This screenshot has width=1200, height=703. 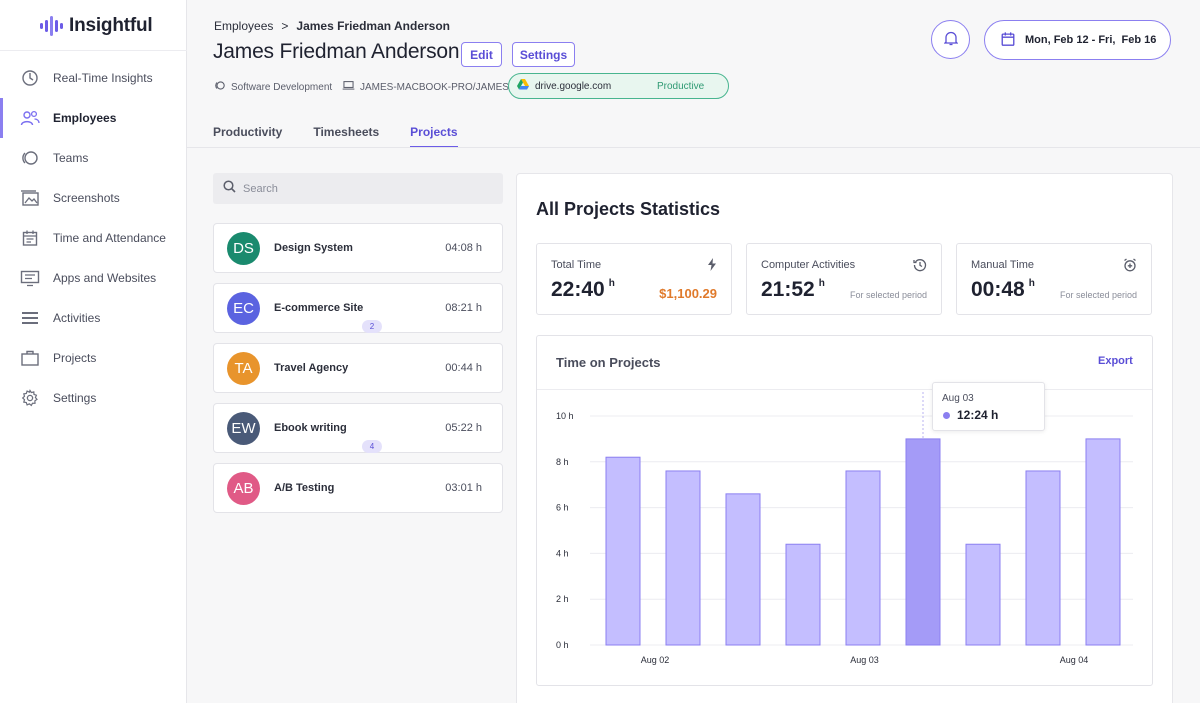 I want to click on history-icon, so click(x=920, y=267).